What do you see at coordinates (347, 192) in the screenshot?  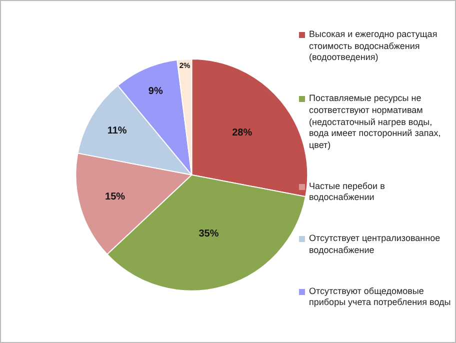 I see `legend-label: Частые перебои в водоснабжении` at bounding box center [347, 192].